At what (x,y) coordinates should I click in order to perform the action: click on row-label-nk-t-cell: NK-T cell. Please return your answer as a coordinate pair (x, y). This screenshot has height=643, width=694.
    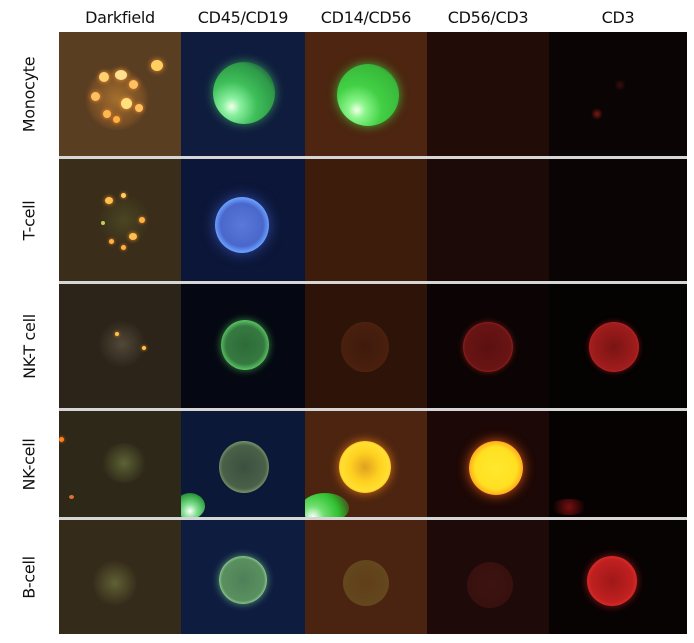
    Looking at the image, I should click on (29, 346).